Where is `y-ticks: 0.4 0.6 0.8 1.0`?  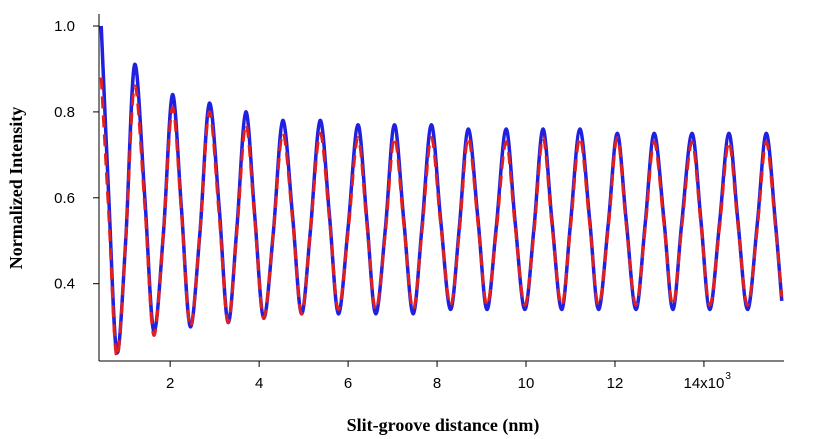
y-ticks: 0.4 0.6 0.8 1.0 is located at coordinates (76, 155).